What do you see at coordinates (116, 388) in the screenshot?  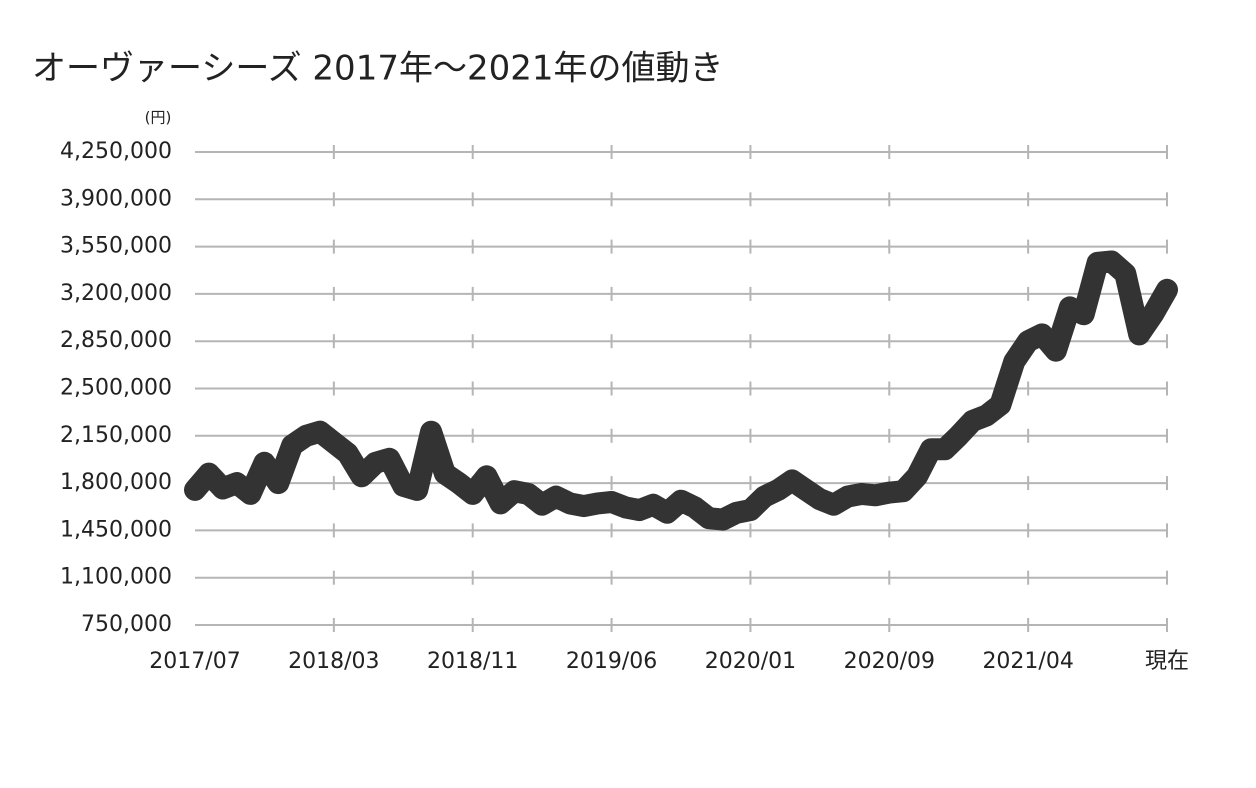 I see `y-tick-label: 2,500,000` at bounding box center [116, 388].